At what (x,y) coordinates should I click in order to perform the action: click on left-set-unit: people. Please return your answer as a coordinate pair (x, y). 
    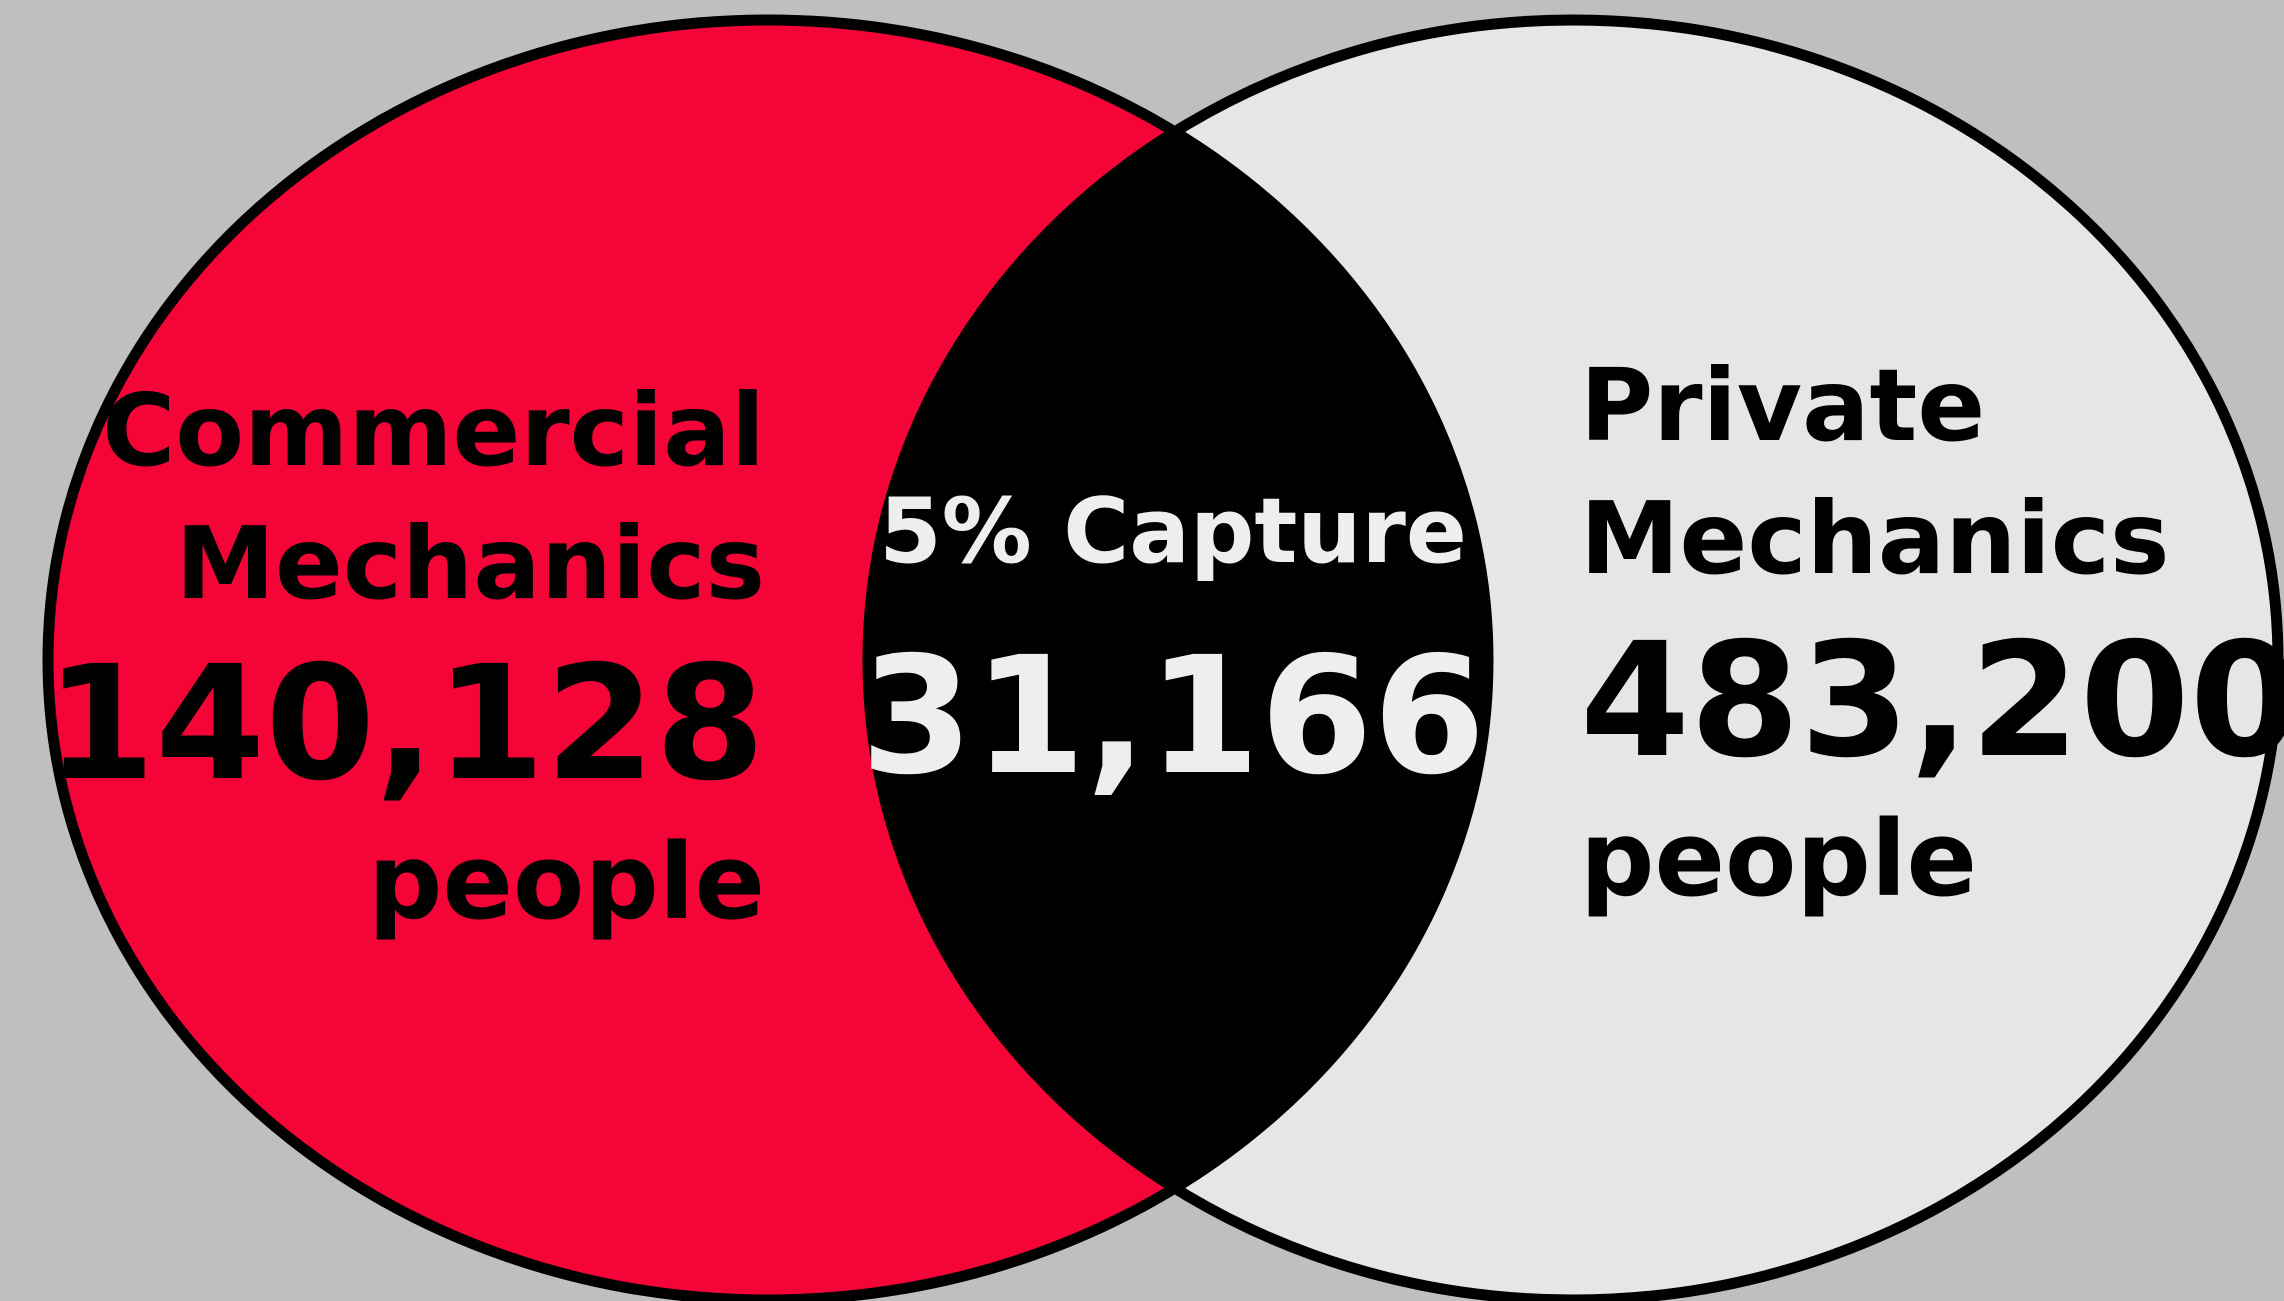
    Looking at the image, I should click on (566, 882).